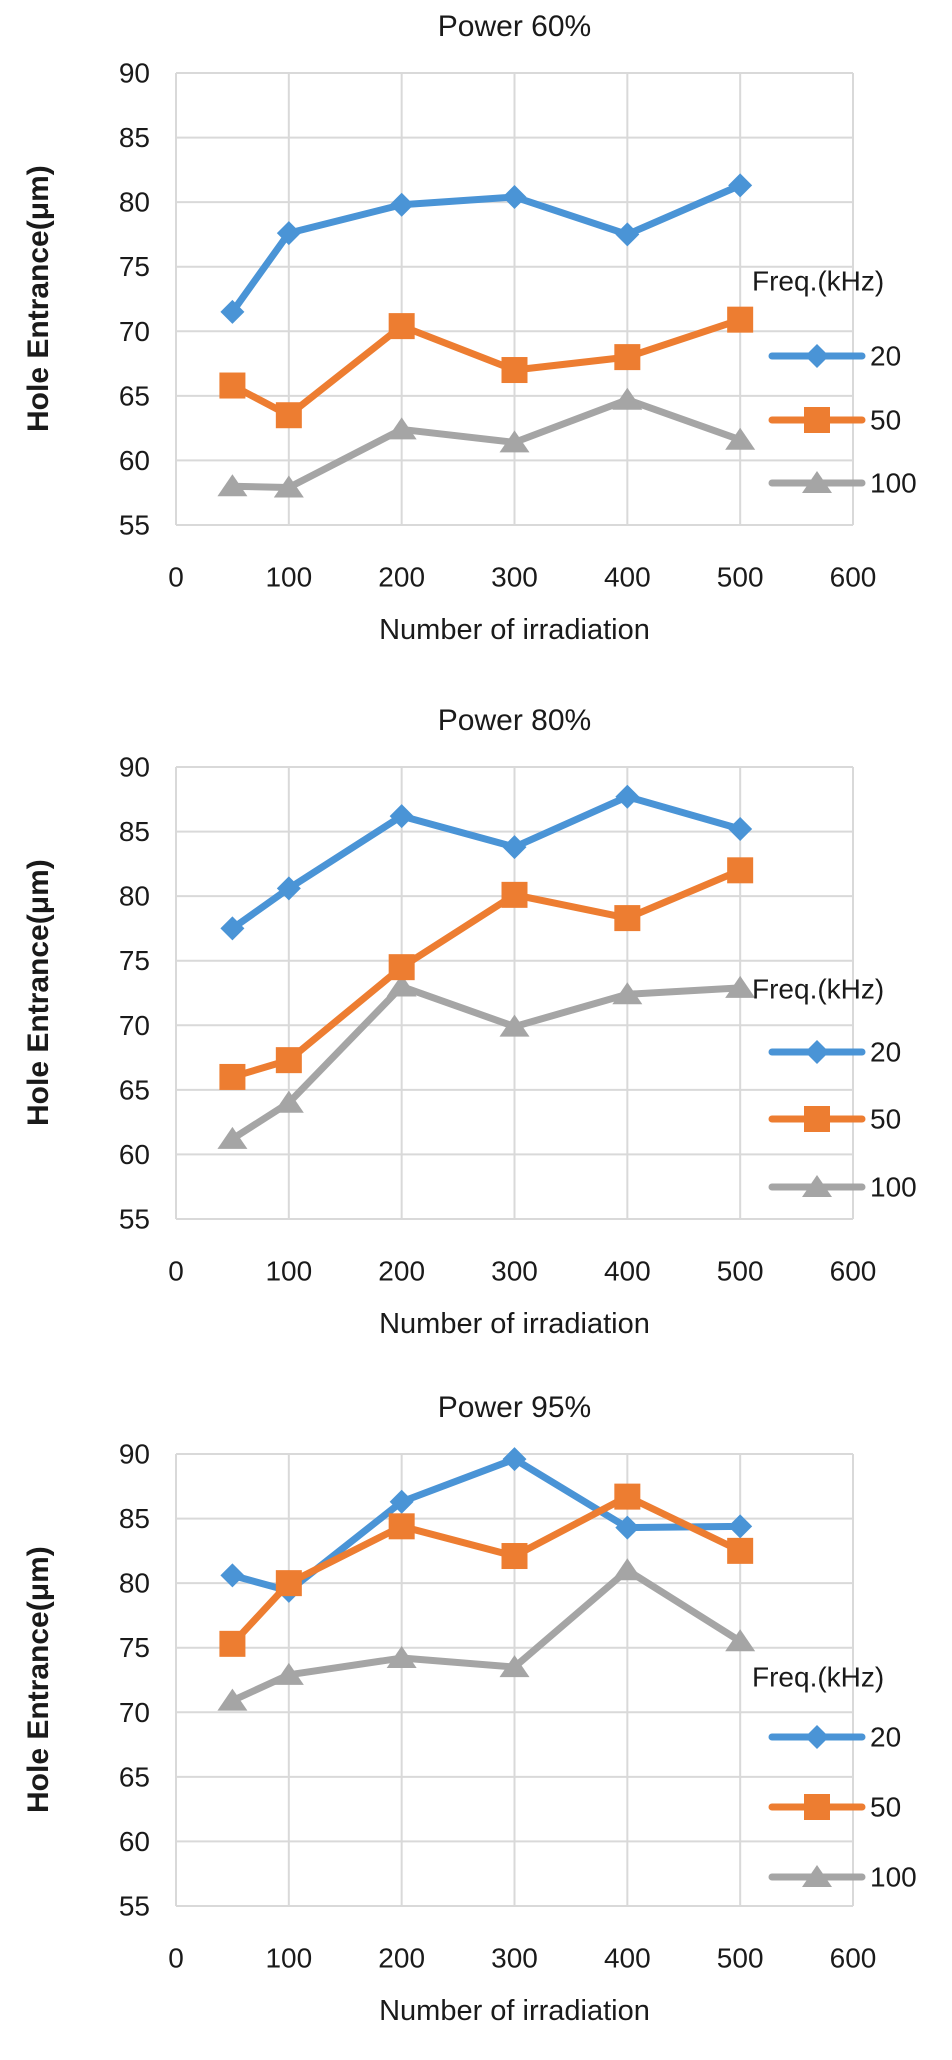  Describe the element at coordinates (817, 1807) in the screenshot. I see `legend-50khz-square-marker` at that location.